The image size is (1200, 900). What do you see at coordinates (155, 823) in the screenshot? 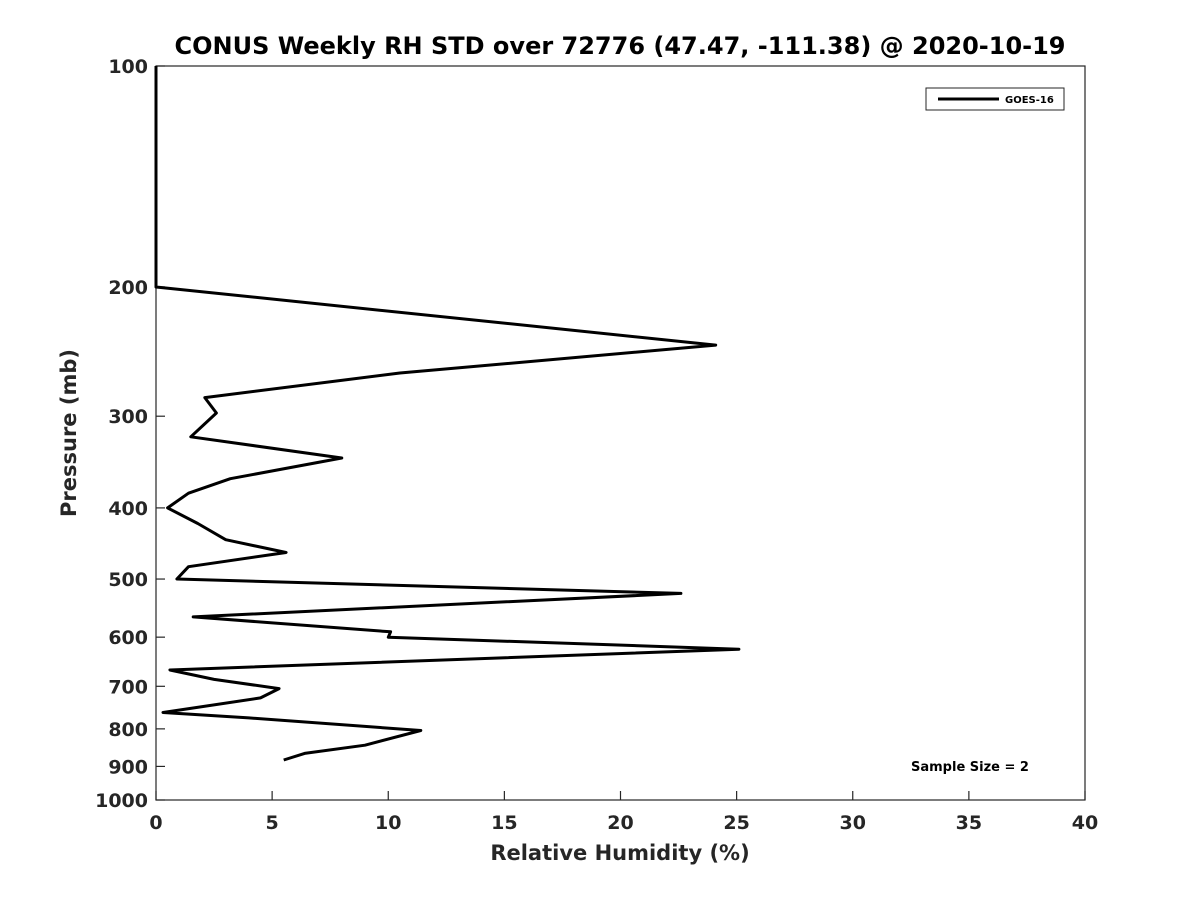
I see `x-tick-label: 0` at bounding box center [155, 823].